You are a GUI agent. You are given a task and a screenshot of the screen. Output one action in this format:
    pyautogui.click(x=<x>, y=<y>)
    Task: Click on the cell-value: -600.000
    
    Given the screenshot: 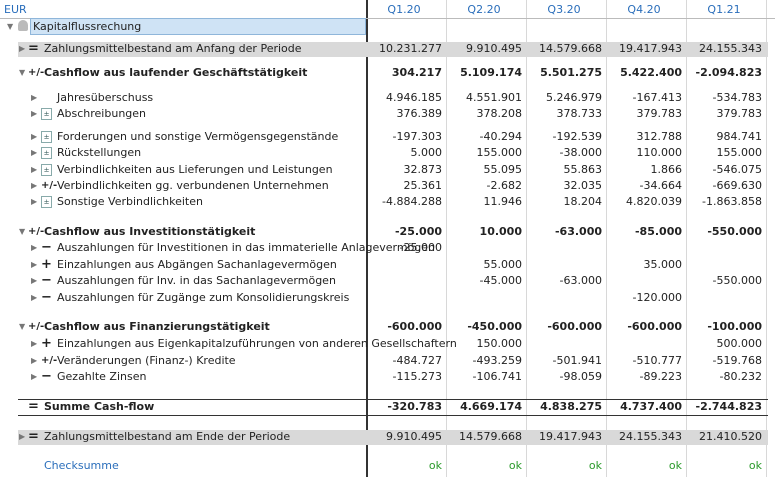 What is the action you would take?
    pyautogui.click(x=574, y=326)
    